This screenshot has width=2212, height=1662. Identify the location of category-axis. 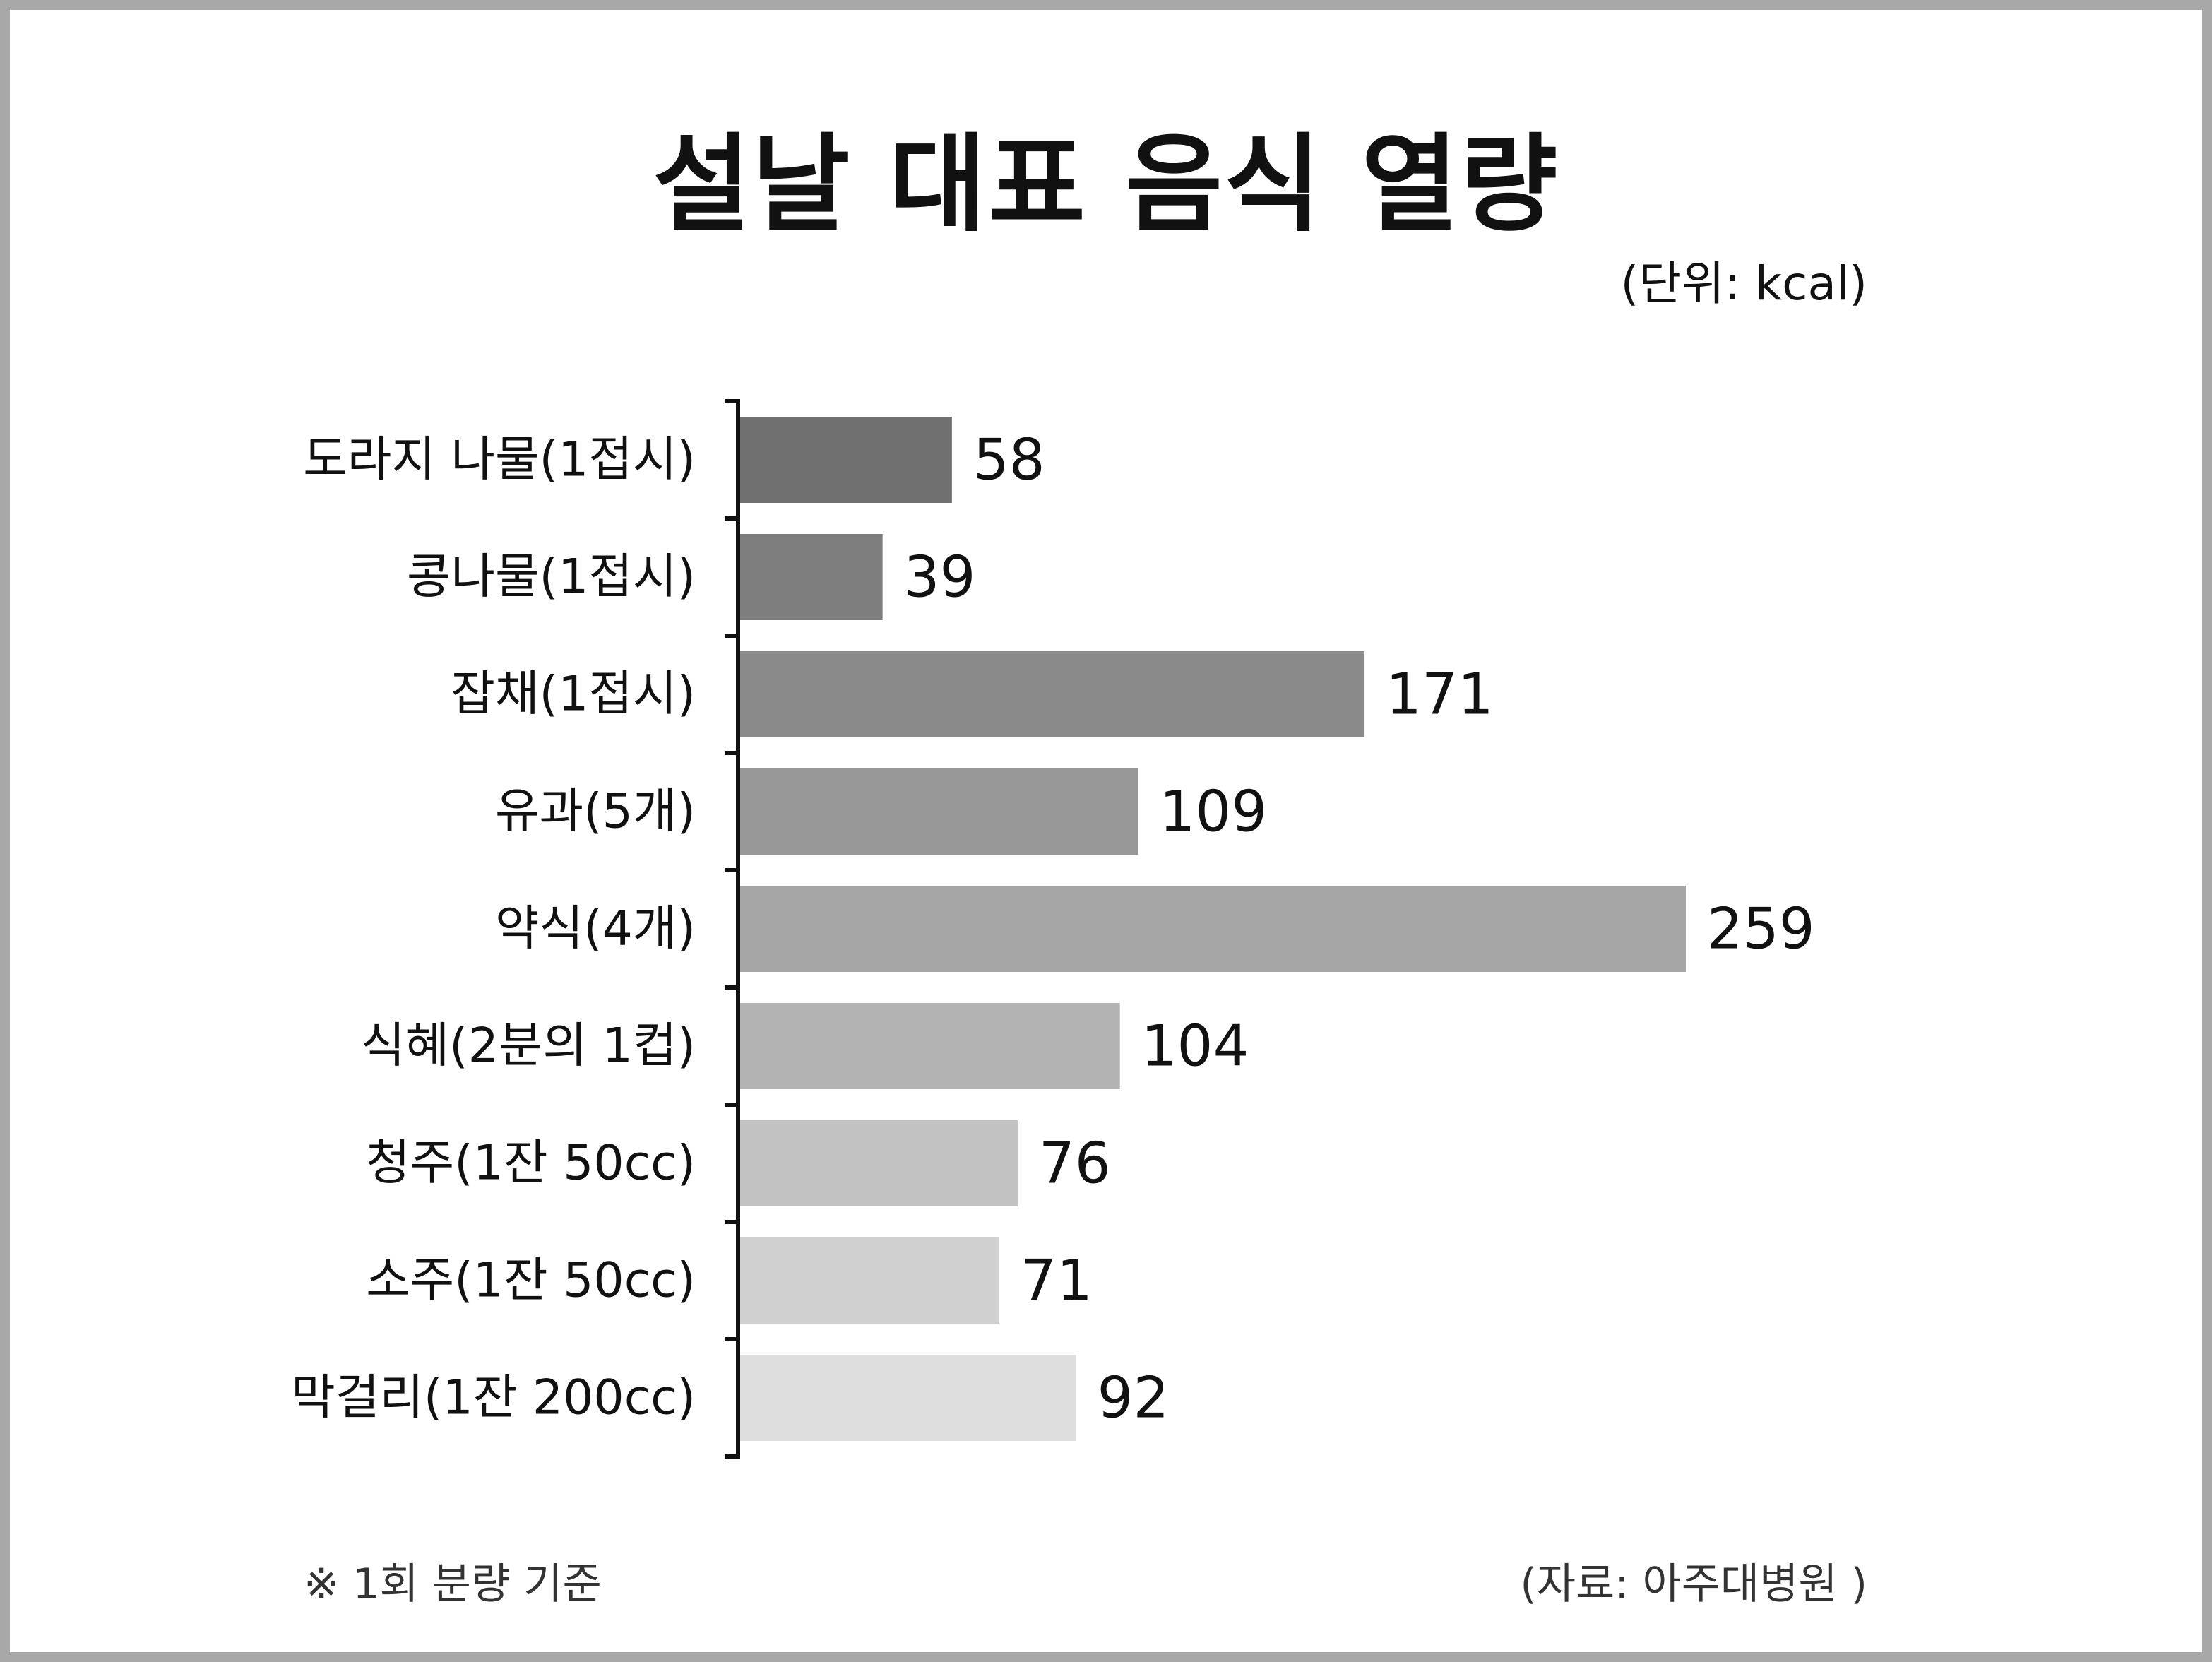
(732, 929).